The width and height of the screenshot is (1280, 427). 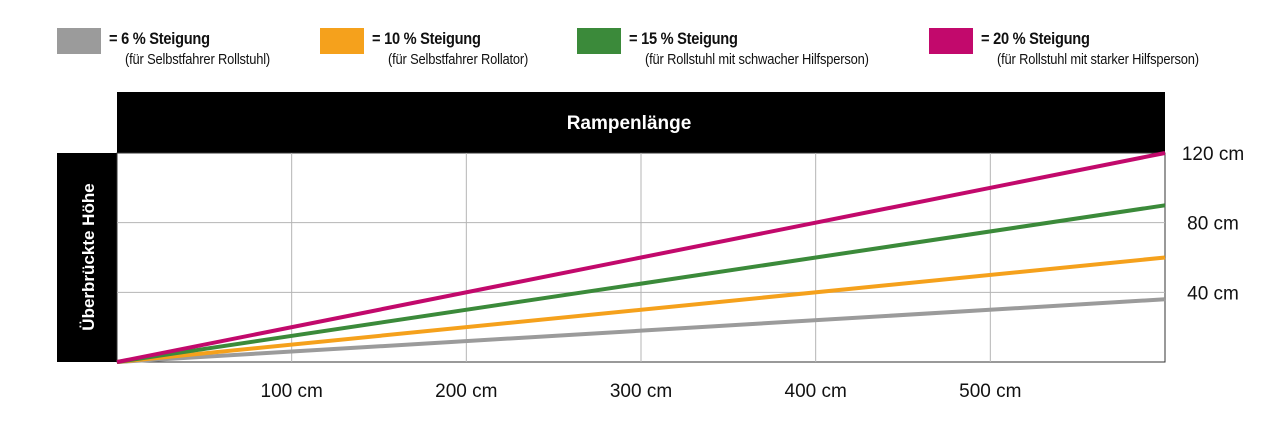 I want to click on x-tick-label: 200 cm, so click(x=466, y=391).